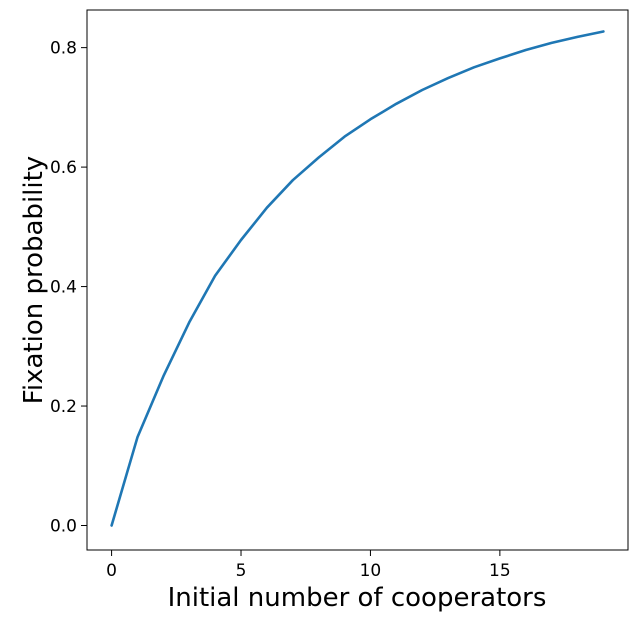 The width and height of the screenshot is (639, 622). I want to click on x-axis-ticks: 0 5 10 15, so click(308, 565).